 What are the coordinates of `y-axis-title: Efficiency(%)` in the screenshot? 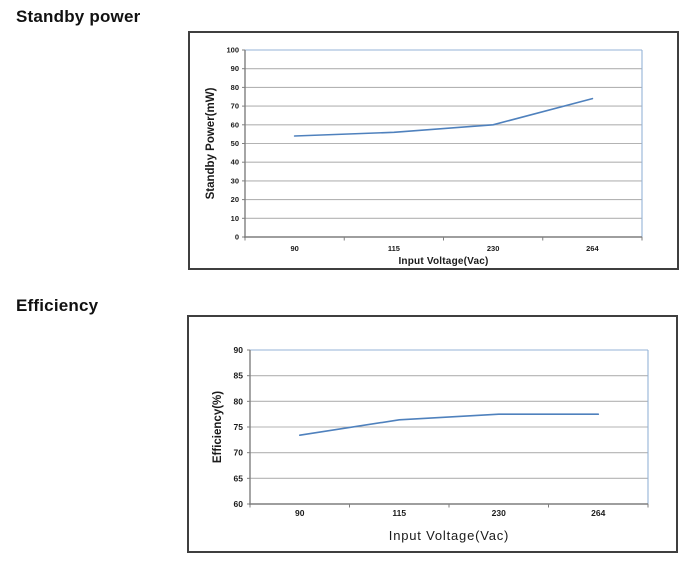 It's located at (218, 427).